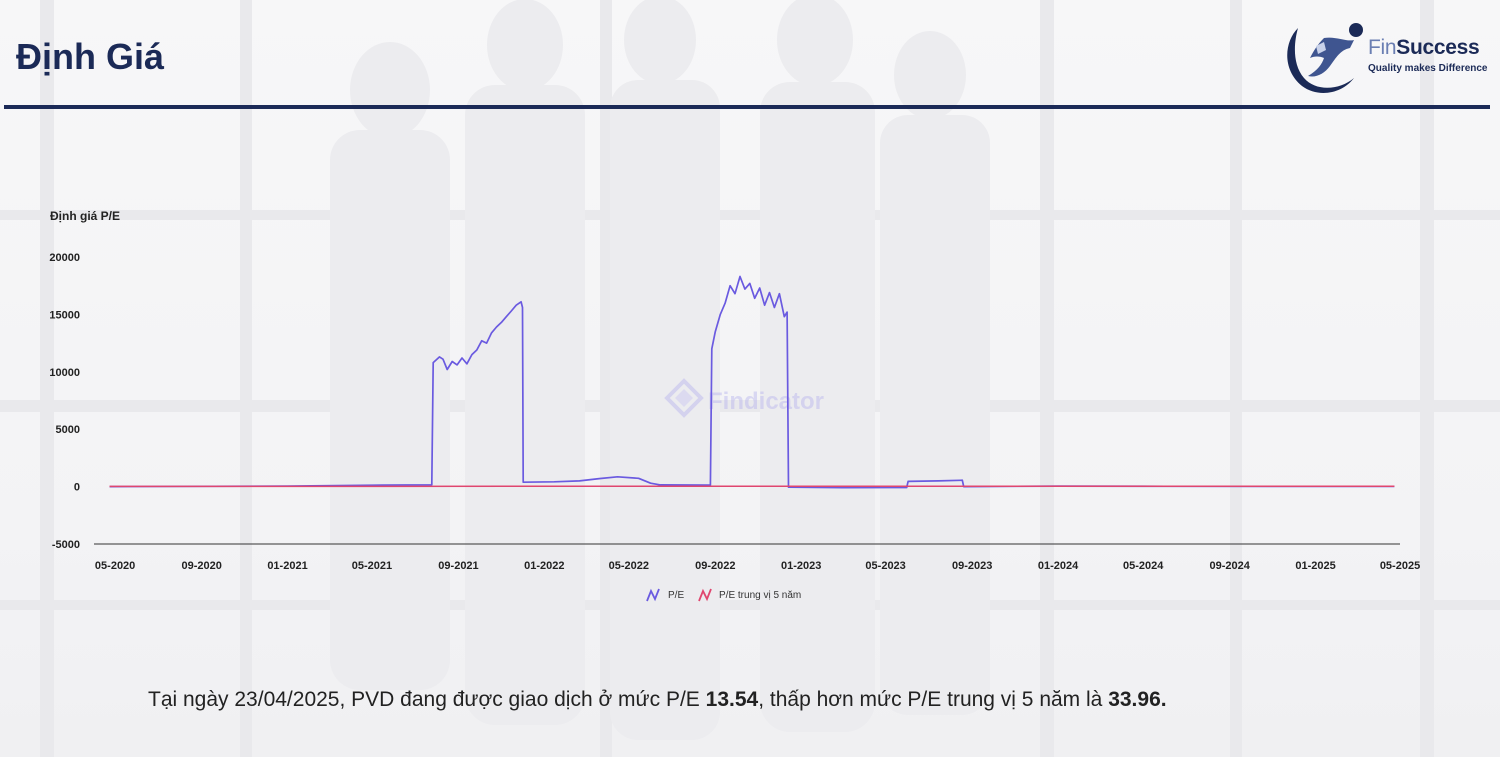 The width and height of the screenshot is (1500, 757). Describe the element at coordinates (705, 595) in the screenshot. I see `legend-swatch-pe-median` at that location.